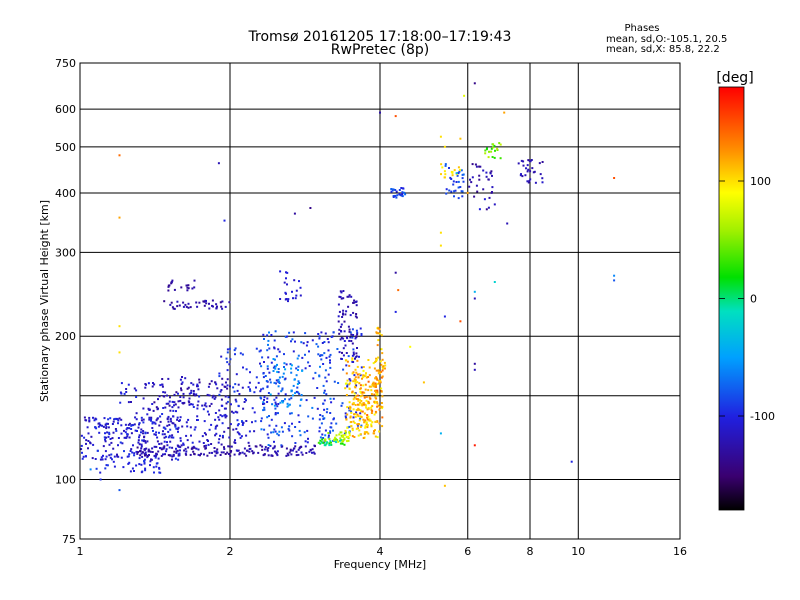  Describe the element at coordinates (65, 336) in the screenshot. I see `y-tick-label: 200` at that location.